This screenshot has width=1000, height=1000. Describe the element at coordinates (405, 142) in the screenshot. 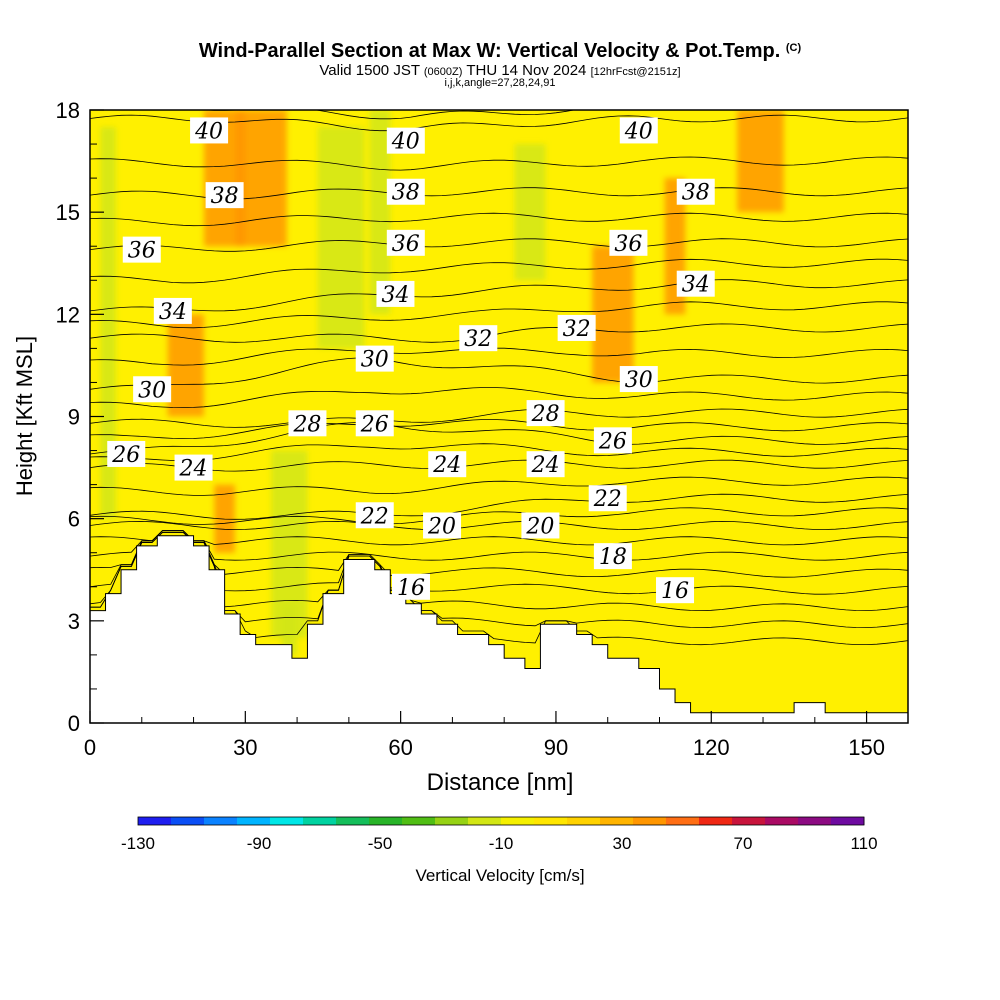

I see `contour-label-text: 40` at that location.